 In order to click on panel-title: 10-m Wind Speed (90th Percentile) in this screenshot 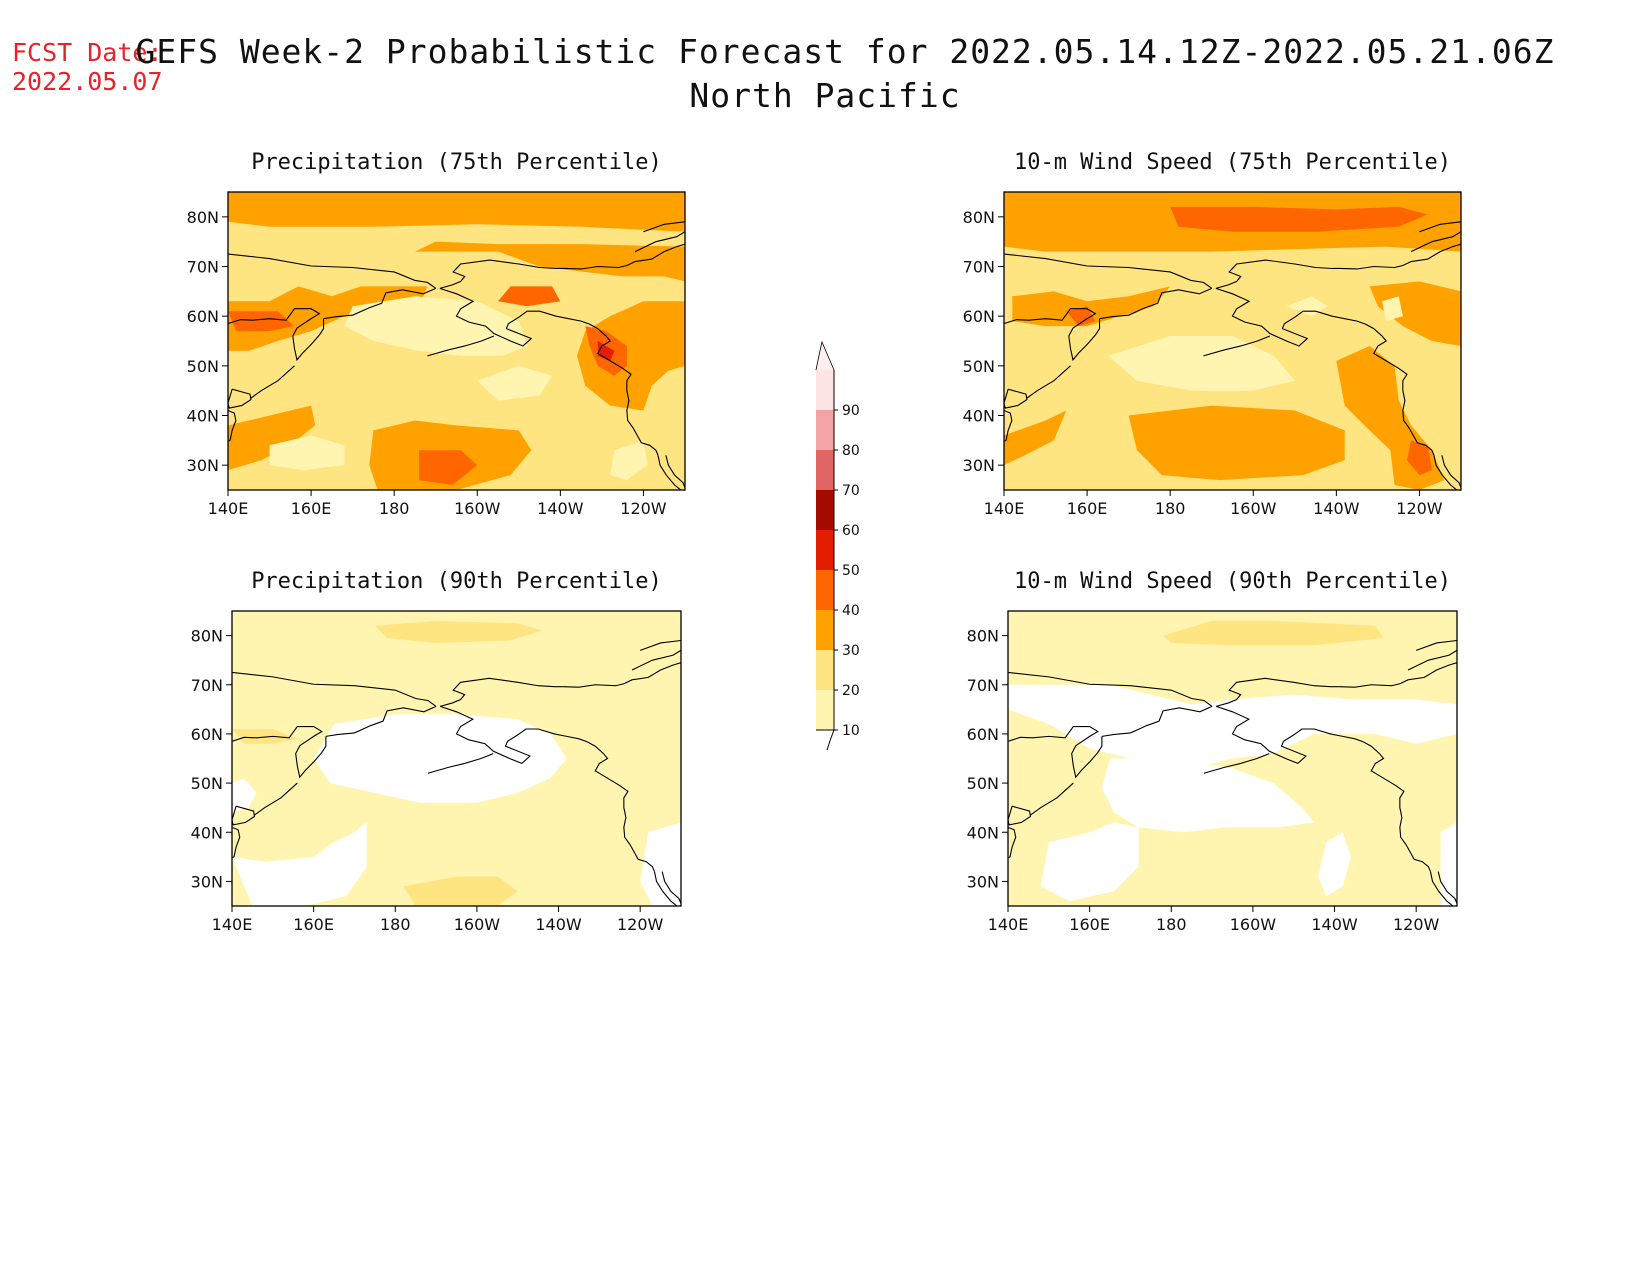, I will do `click(1232, 581)`.